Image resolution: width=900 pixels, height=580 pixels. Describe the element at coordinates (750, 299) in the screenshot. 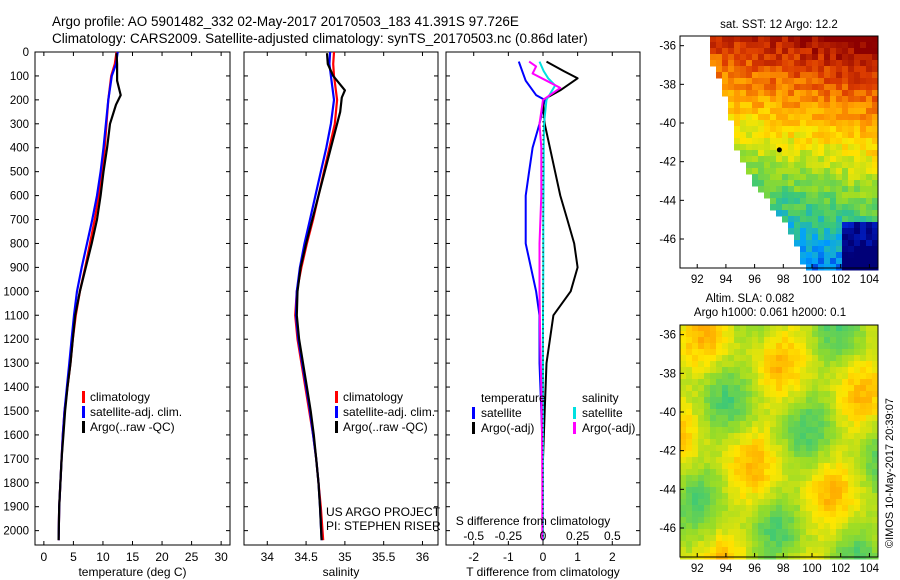

I see `sla_map-title: Altim. SLA: 0.082` at that location.